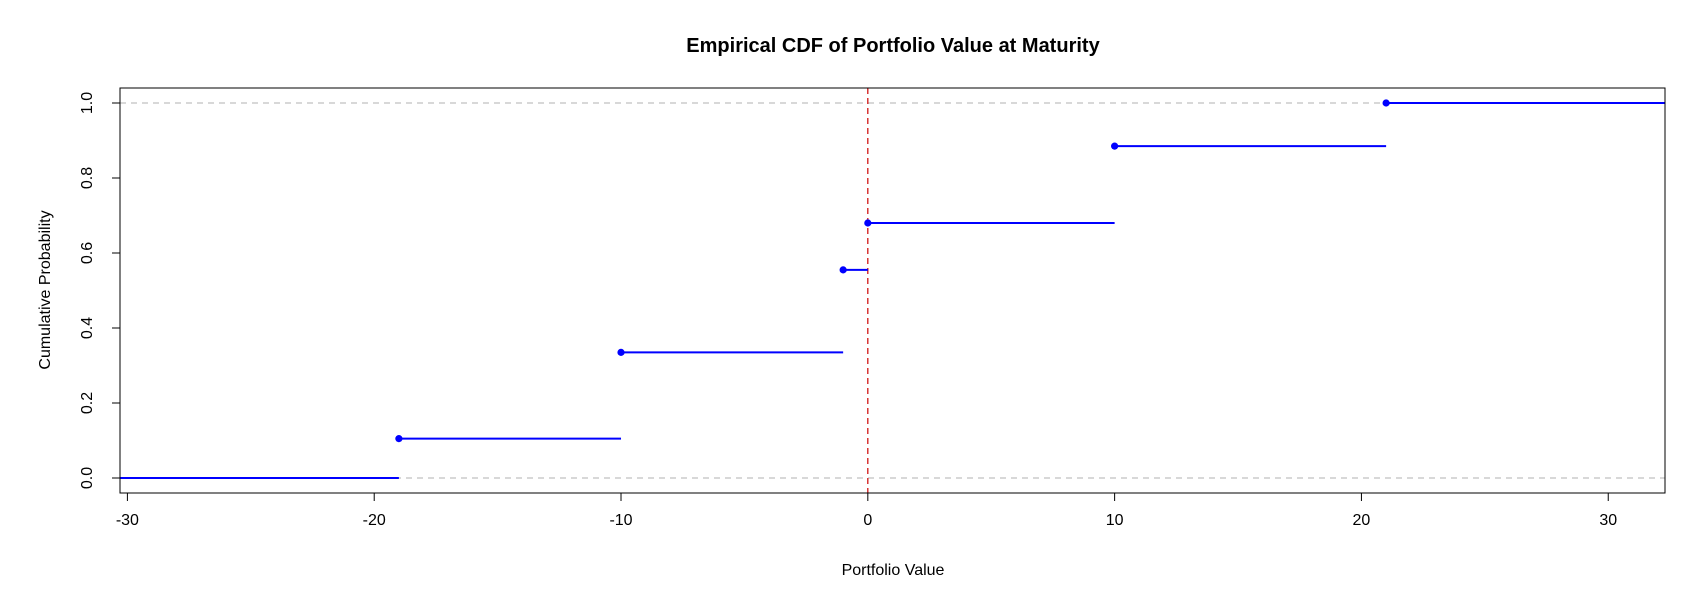  What do you see at coordinates (87, 178) in the screenshot?
I see `y-tick-label-4: 0.8` at bounding box center [87, 178].